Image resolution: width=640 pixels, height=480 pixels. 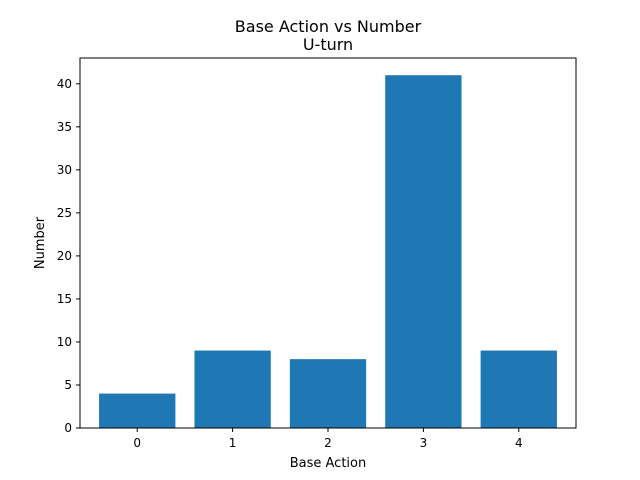 What do you see at coordinates (328, 44) in the screenshot?
I see `chart-subtitle: U-turn` at bounding box center [328, 44].